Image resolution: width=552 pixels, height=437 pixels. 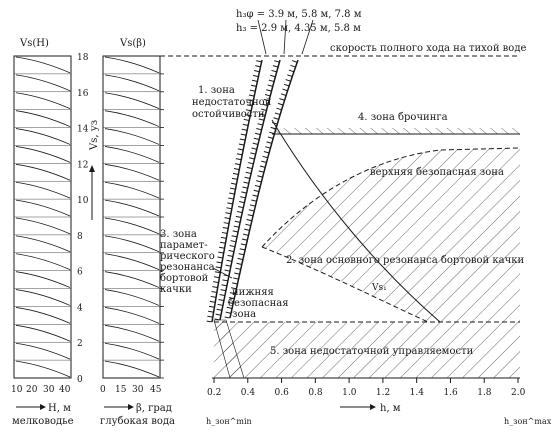 What do you see at coordinates (80, 273) in the screenshot?
I see `speed-tick-label: 6` at bounding box center [80, 273].